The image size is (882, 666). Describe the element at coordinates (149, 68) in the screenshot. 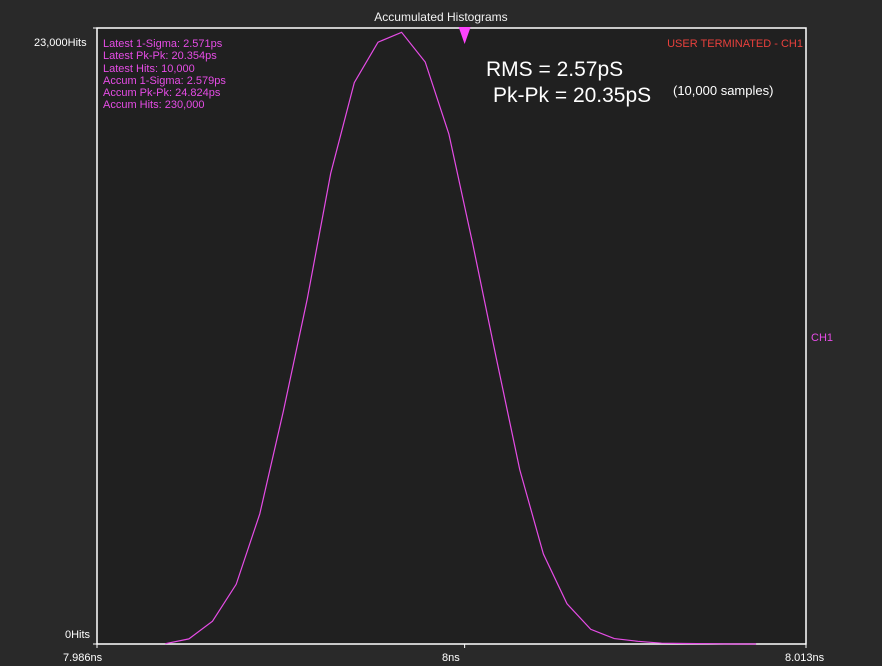

I see `stat-latest-hits: Latest Hits: 10,000` at that location.